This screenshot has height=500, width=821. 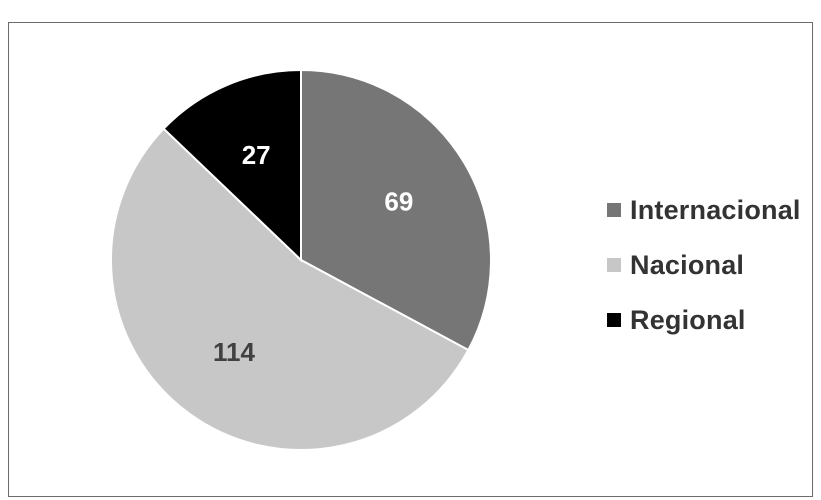 I want to click on legend: Internacional Nacional Regional, so click(x=704, y=272).